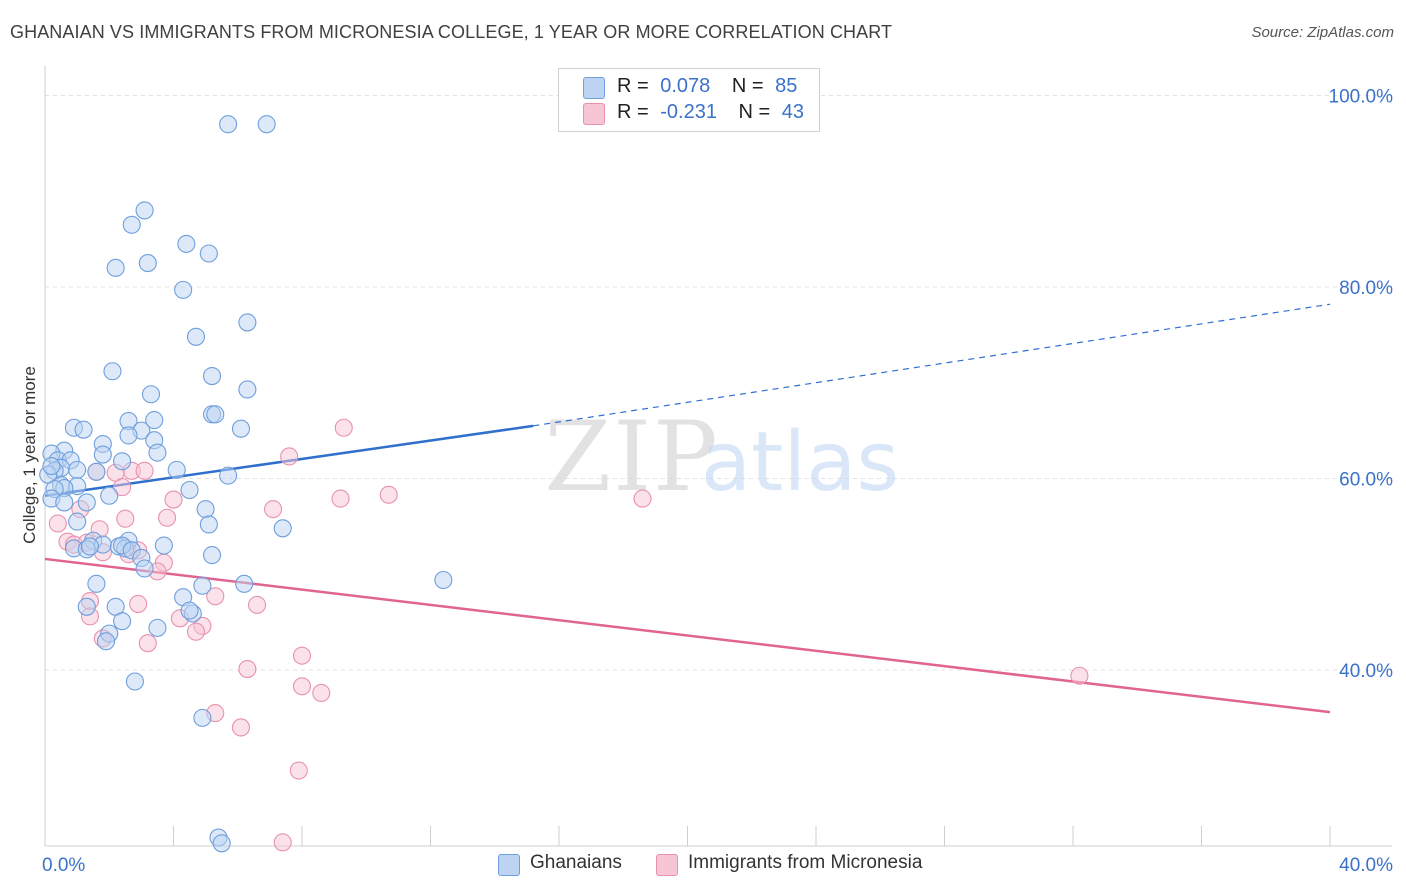  I want to click on legend-swatch-blue, so click(594, 88).